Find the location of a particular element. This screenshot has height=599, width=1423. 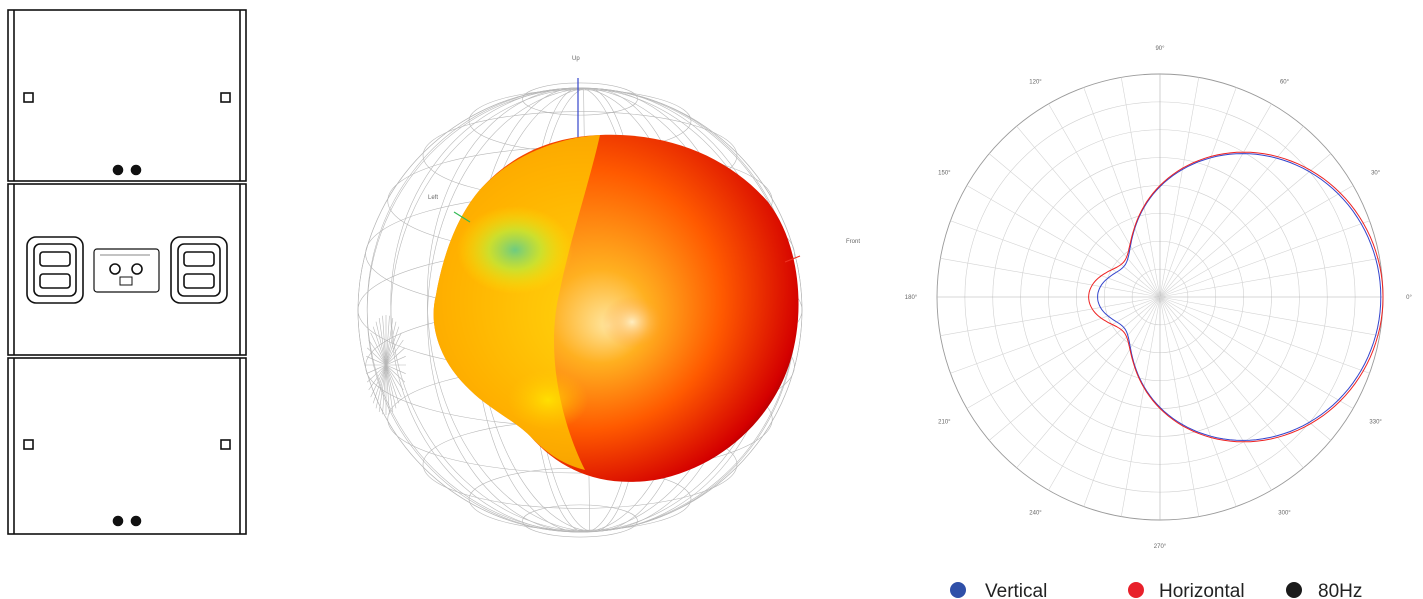

polar-angle-label: 90° is located at coordinates (1160, 49).